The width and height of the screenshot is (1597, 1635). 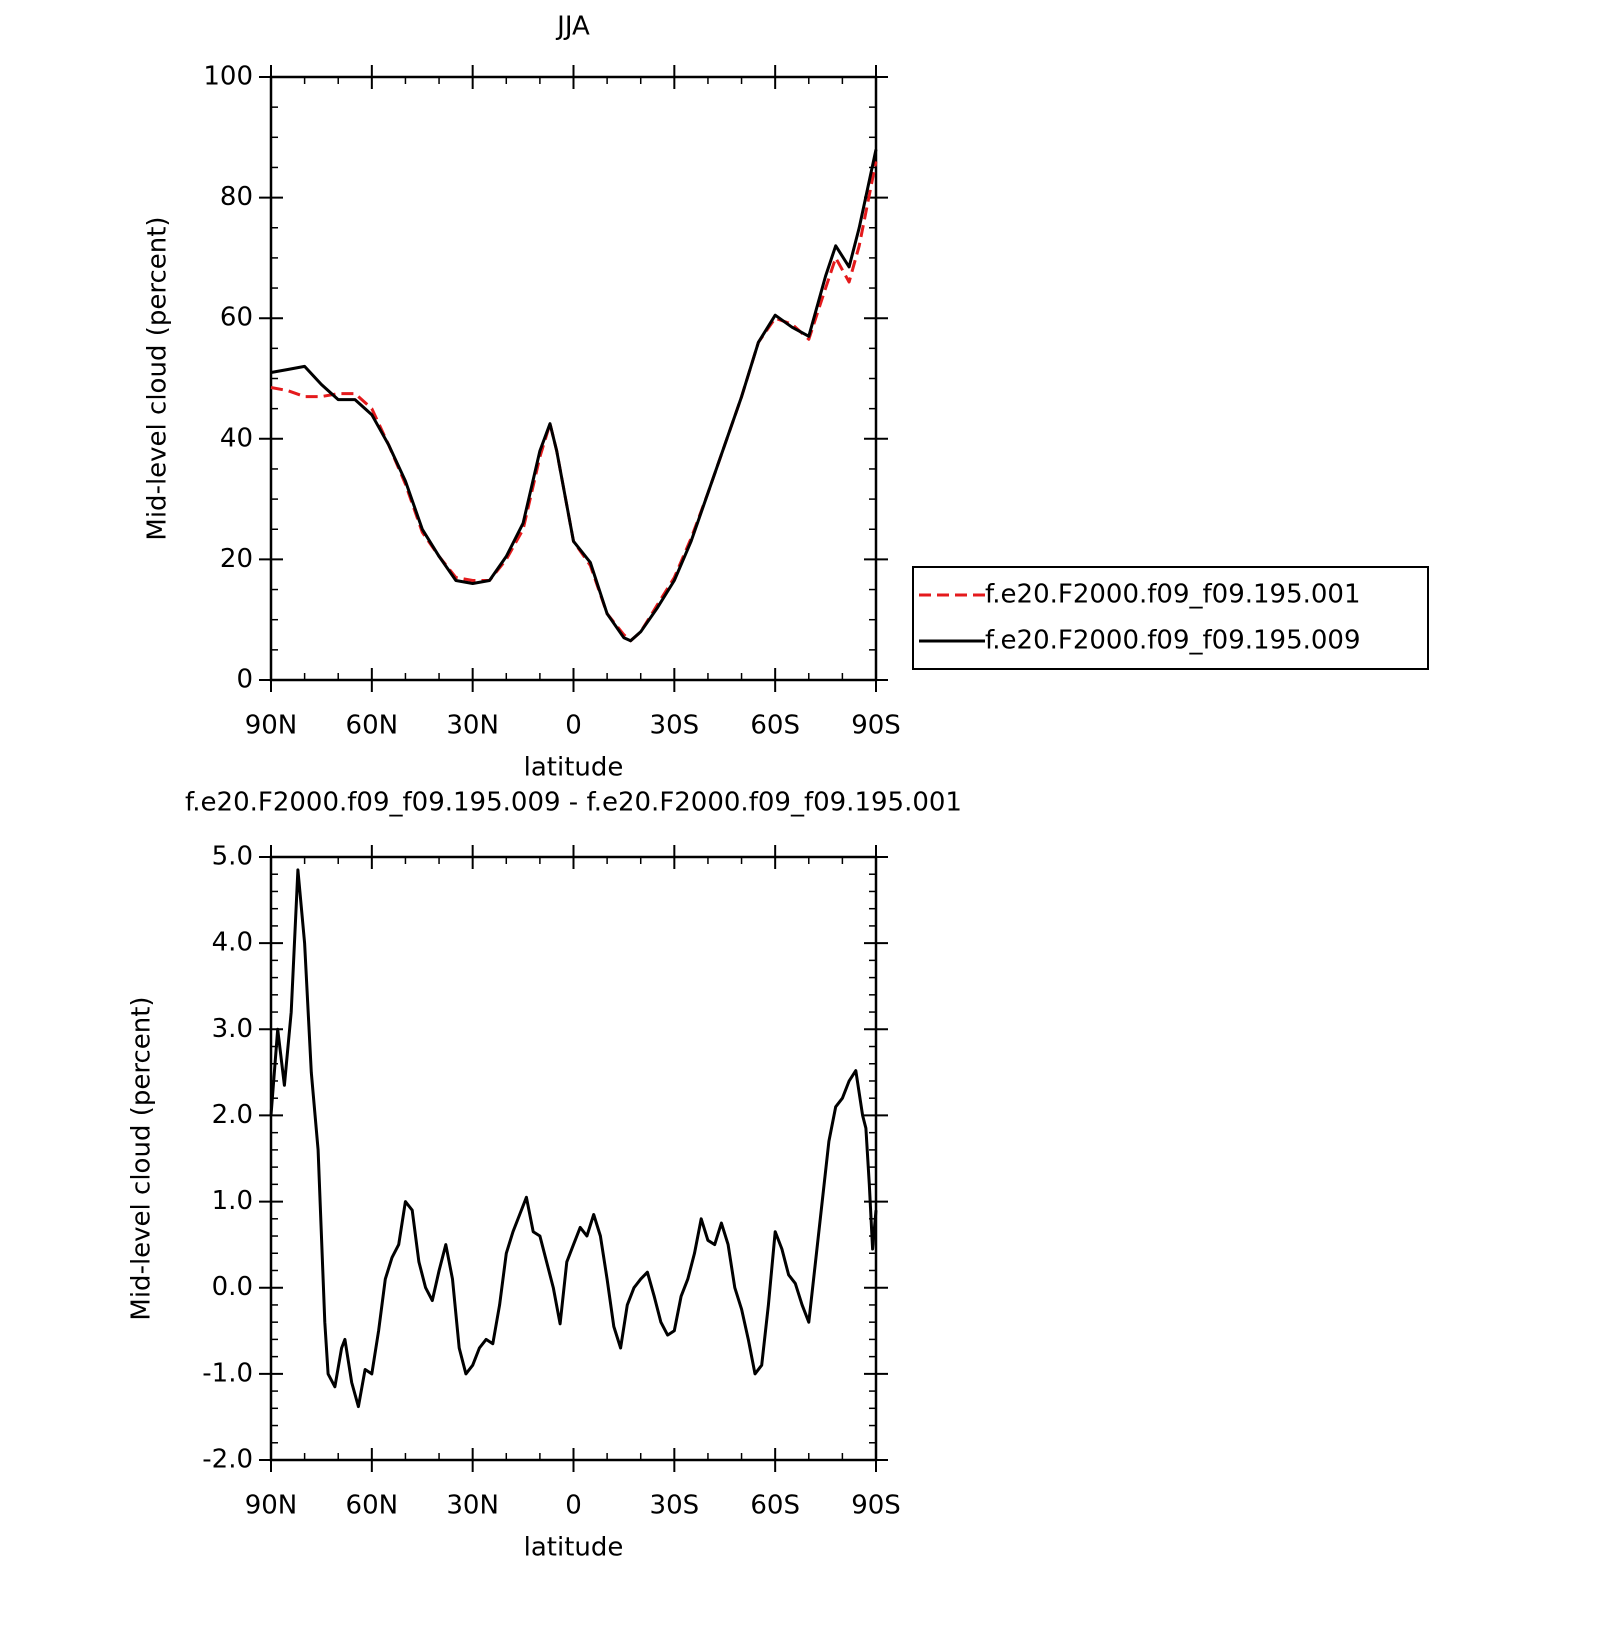 I want to click on chart-title: JJA, so click(x=572, y=27).